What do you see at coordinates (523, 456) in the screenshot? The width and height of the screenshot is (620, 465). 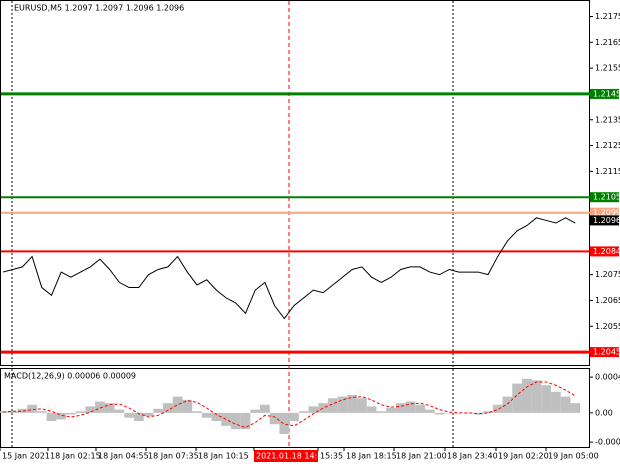 I see `x-tick-label: 19 Jan 02:20` at bounding box center [523, 456].